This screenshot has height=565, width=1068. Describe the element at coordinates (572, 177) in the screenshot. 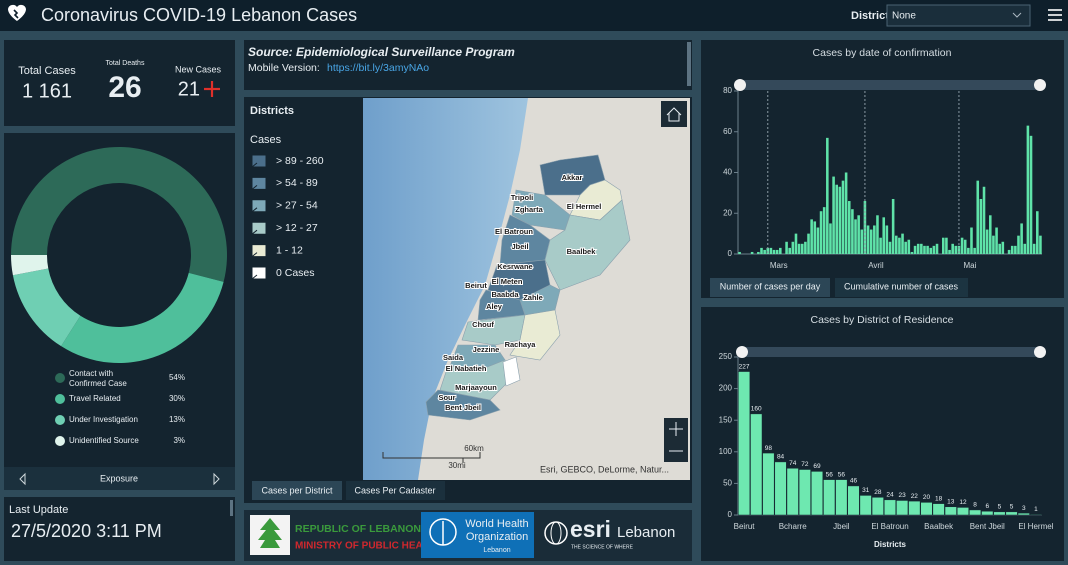

I see `map-label: Akkar` at that location.